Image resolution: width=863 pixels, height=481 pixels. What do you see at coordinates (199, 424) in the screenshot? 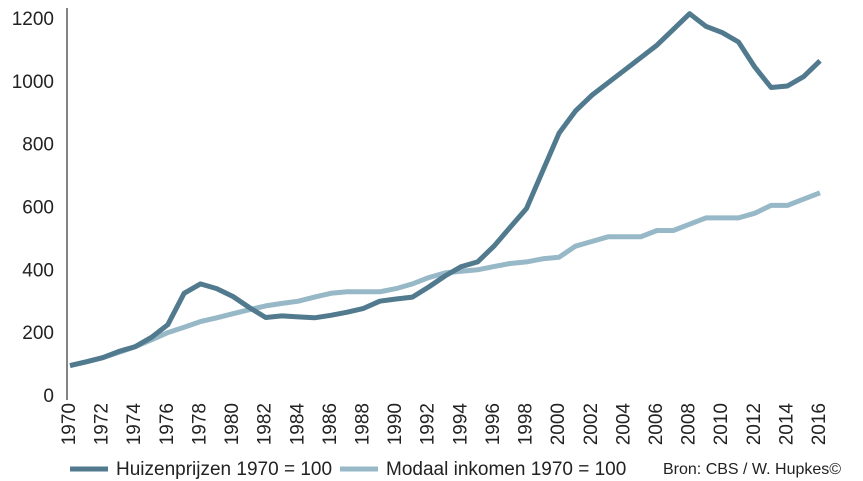
I see `x-tick-label: 1978` at bounding box center [199, 424].